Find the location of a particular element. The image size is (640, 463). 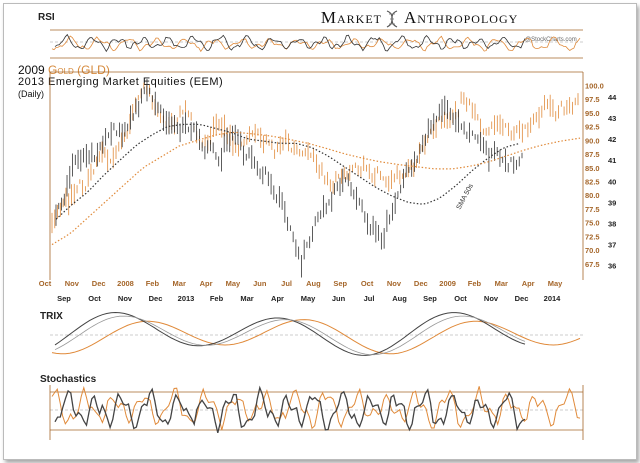

stochastics-panel is located at coordinates (316, 412).